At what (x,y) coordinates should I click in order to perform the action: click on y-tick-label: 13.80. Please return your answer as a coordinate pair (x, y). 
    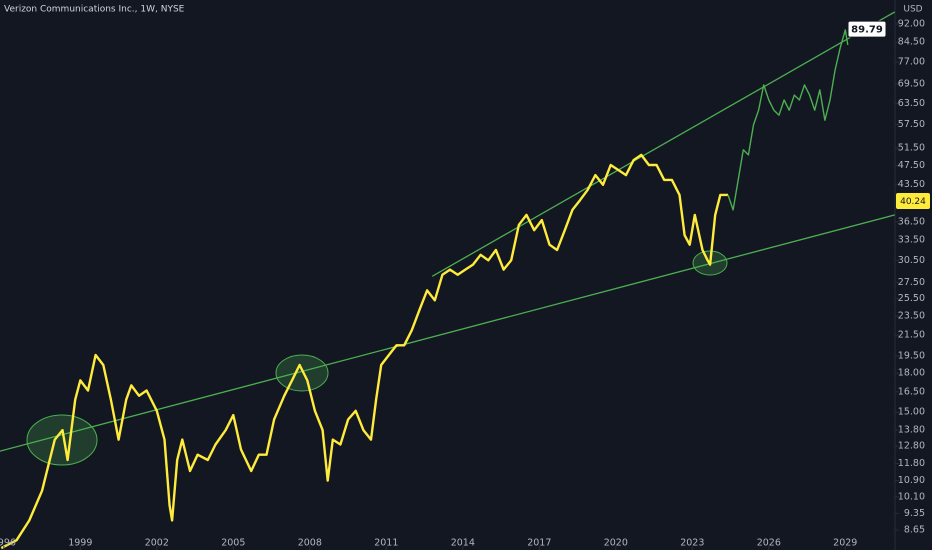
    Looking at the image, I should click on (911, 430).